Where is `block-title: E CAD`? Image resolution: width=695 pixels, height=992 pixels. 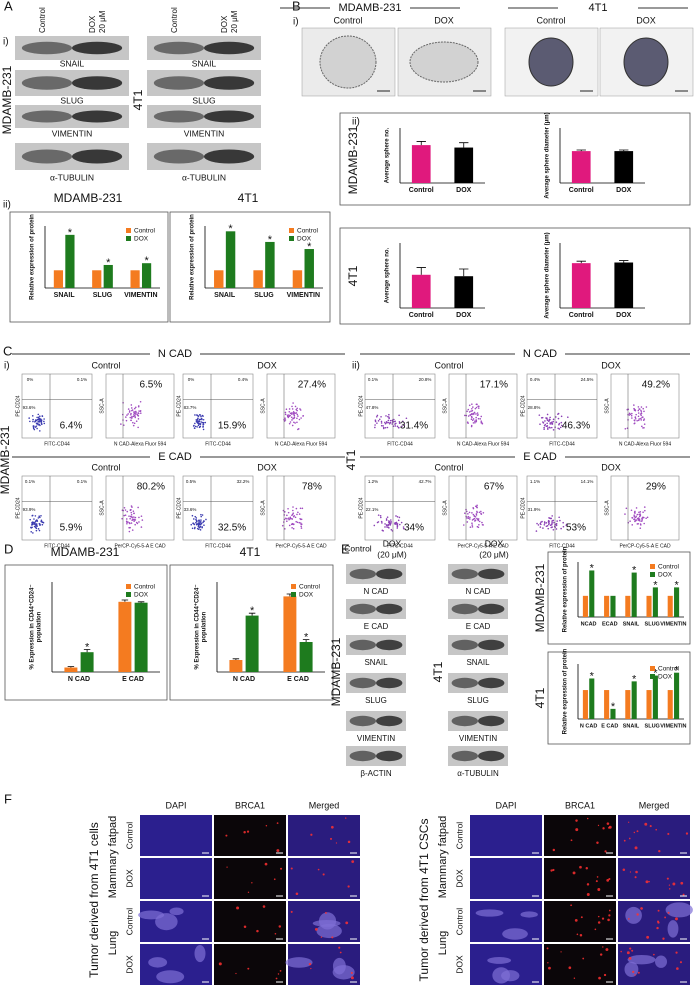 block-title: E CAD is located at coordinates (540, 457).